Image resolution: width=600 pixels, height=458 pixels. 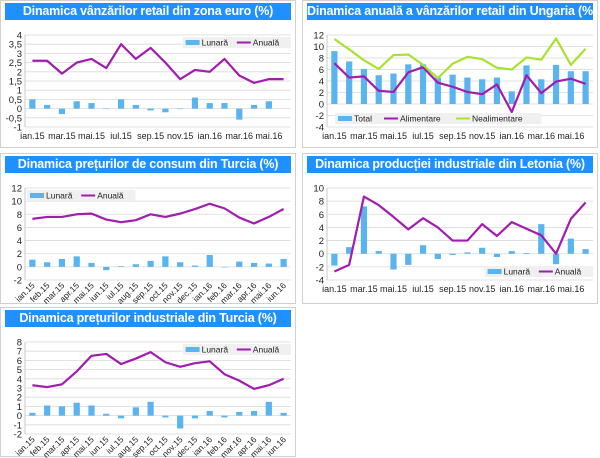 What do you see at coordinates (18, 425) in the screenshot?
I see `y-tick-label: -1` at bounding box center [18, 425].